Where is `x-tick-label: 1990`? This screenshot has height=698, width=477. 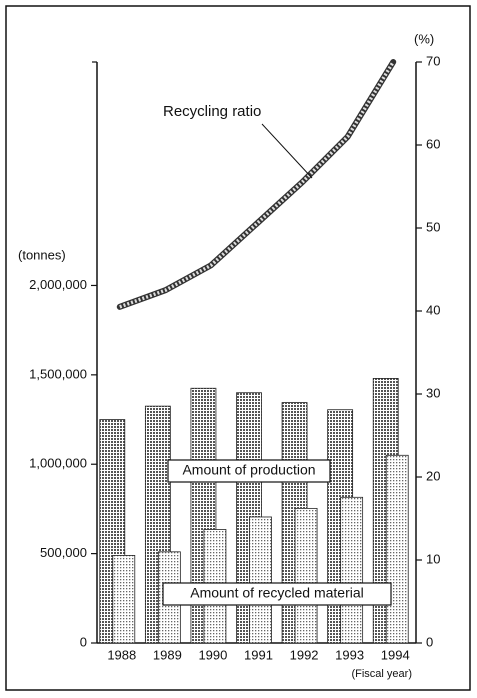 x-tick-label: 1990 is located at coordinates (212, 654).